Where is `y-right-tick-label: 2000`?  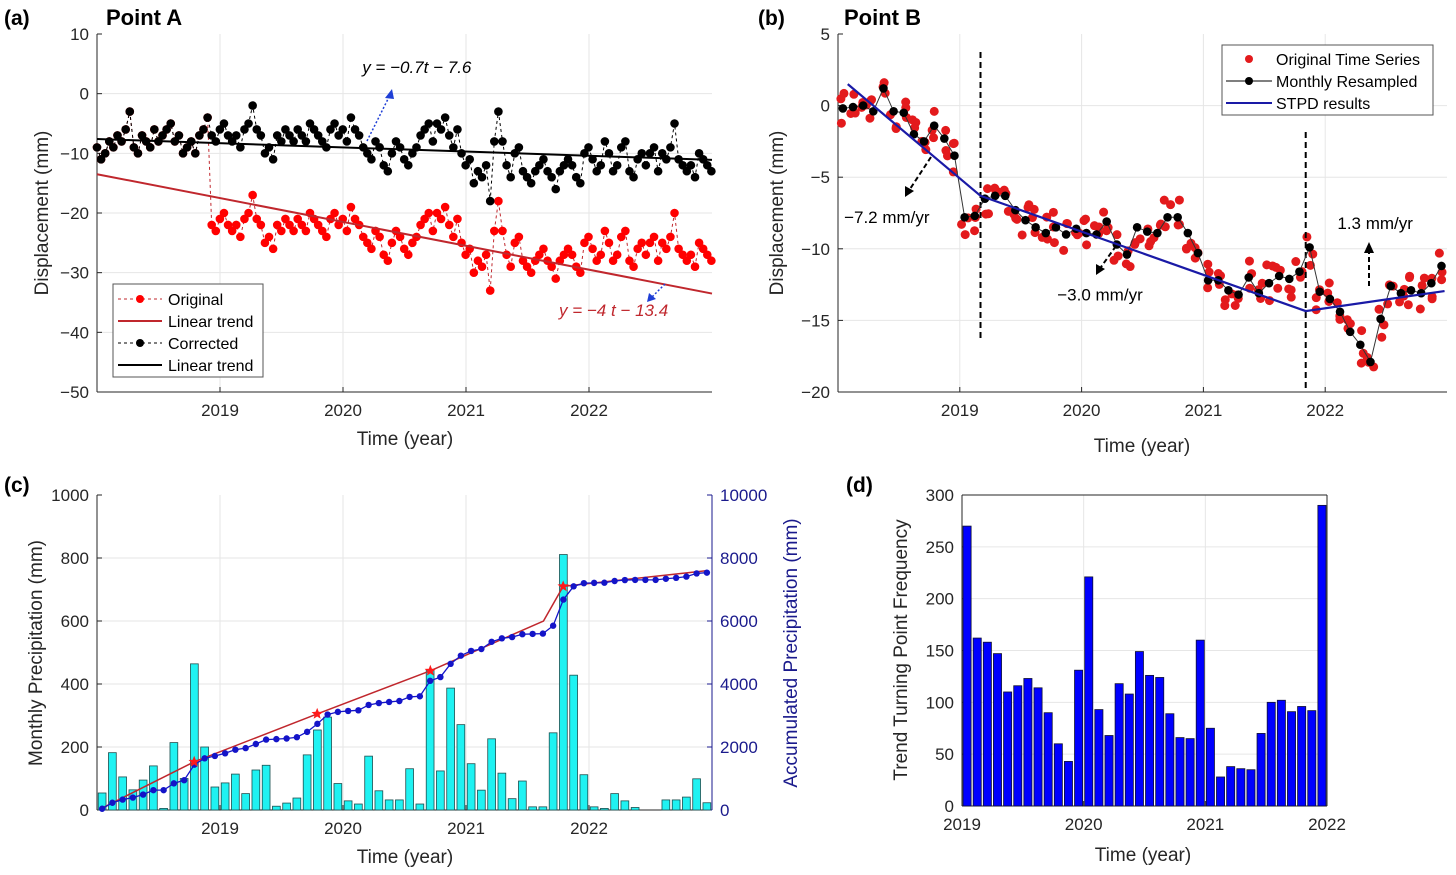
y-right-tick-label: 2000 is located at coordinates (739, 747).